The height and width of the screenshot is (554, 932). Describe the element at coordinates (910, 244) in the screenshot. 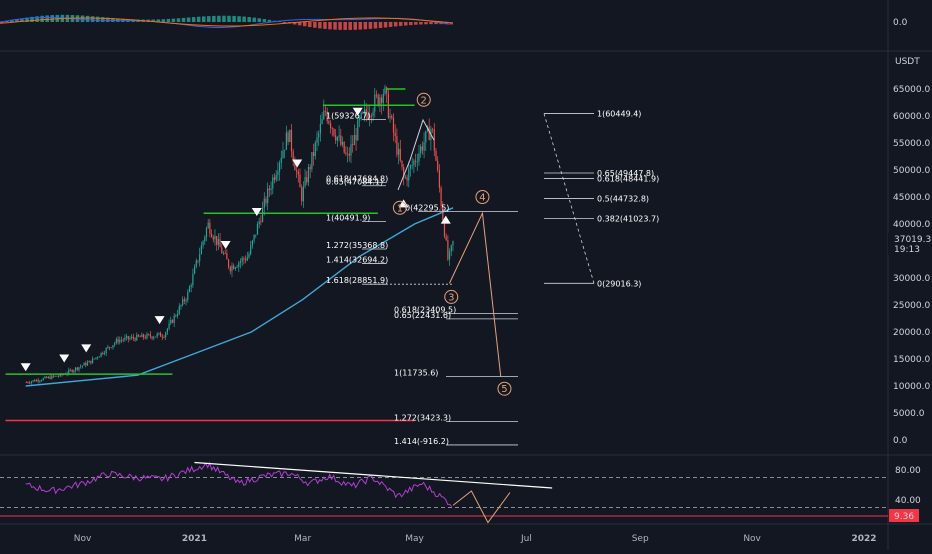

I see `last-price-tag-bg` at that location.